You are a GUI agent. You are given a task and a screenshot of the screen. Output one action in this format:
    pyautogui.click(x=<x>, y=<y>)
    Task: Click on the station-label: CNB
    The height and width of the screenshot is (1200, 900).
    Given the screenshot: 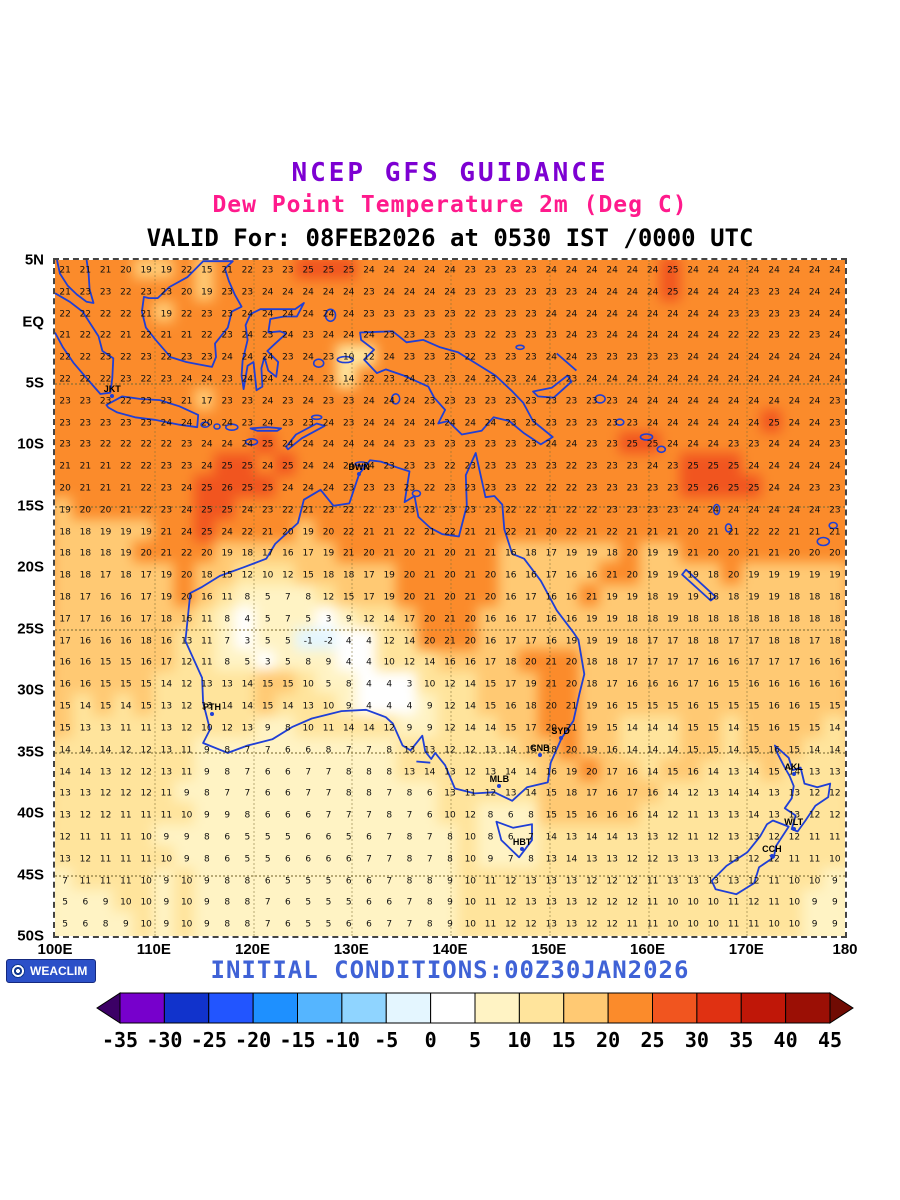 What is the action you would take?
    pyautogui.click(x=540, y=748)
    